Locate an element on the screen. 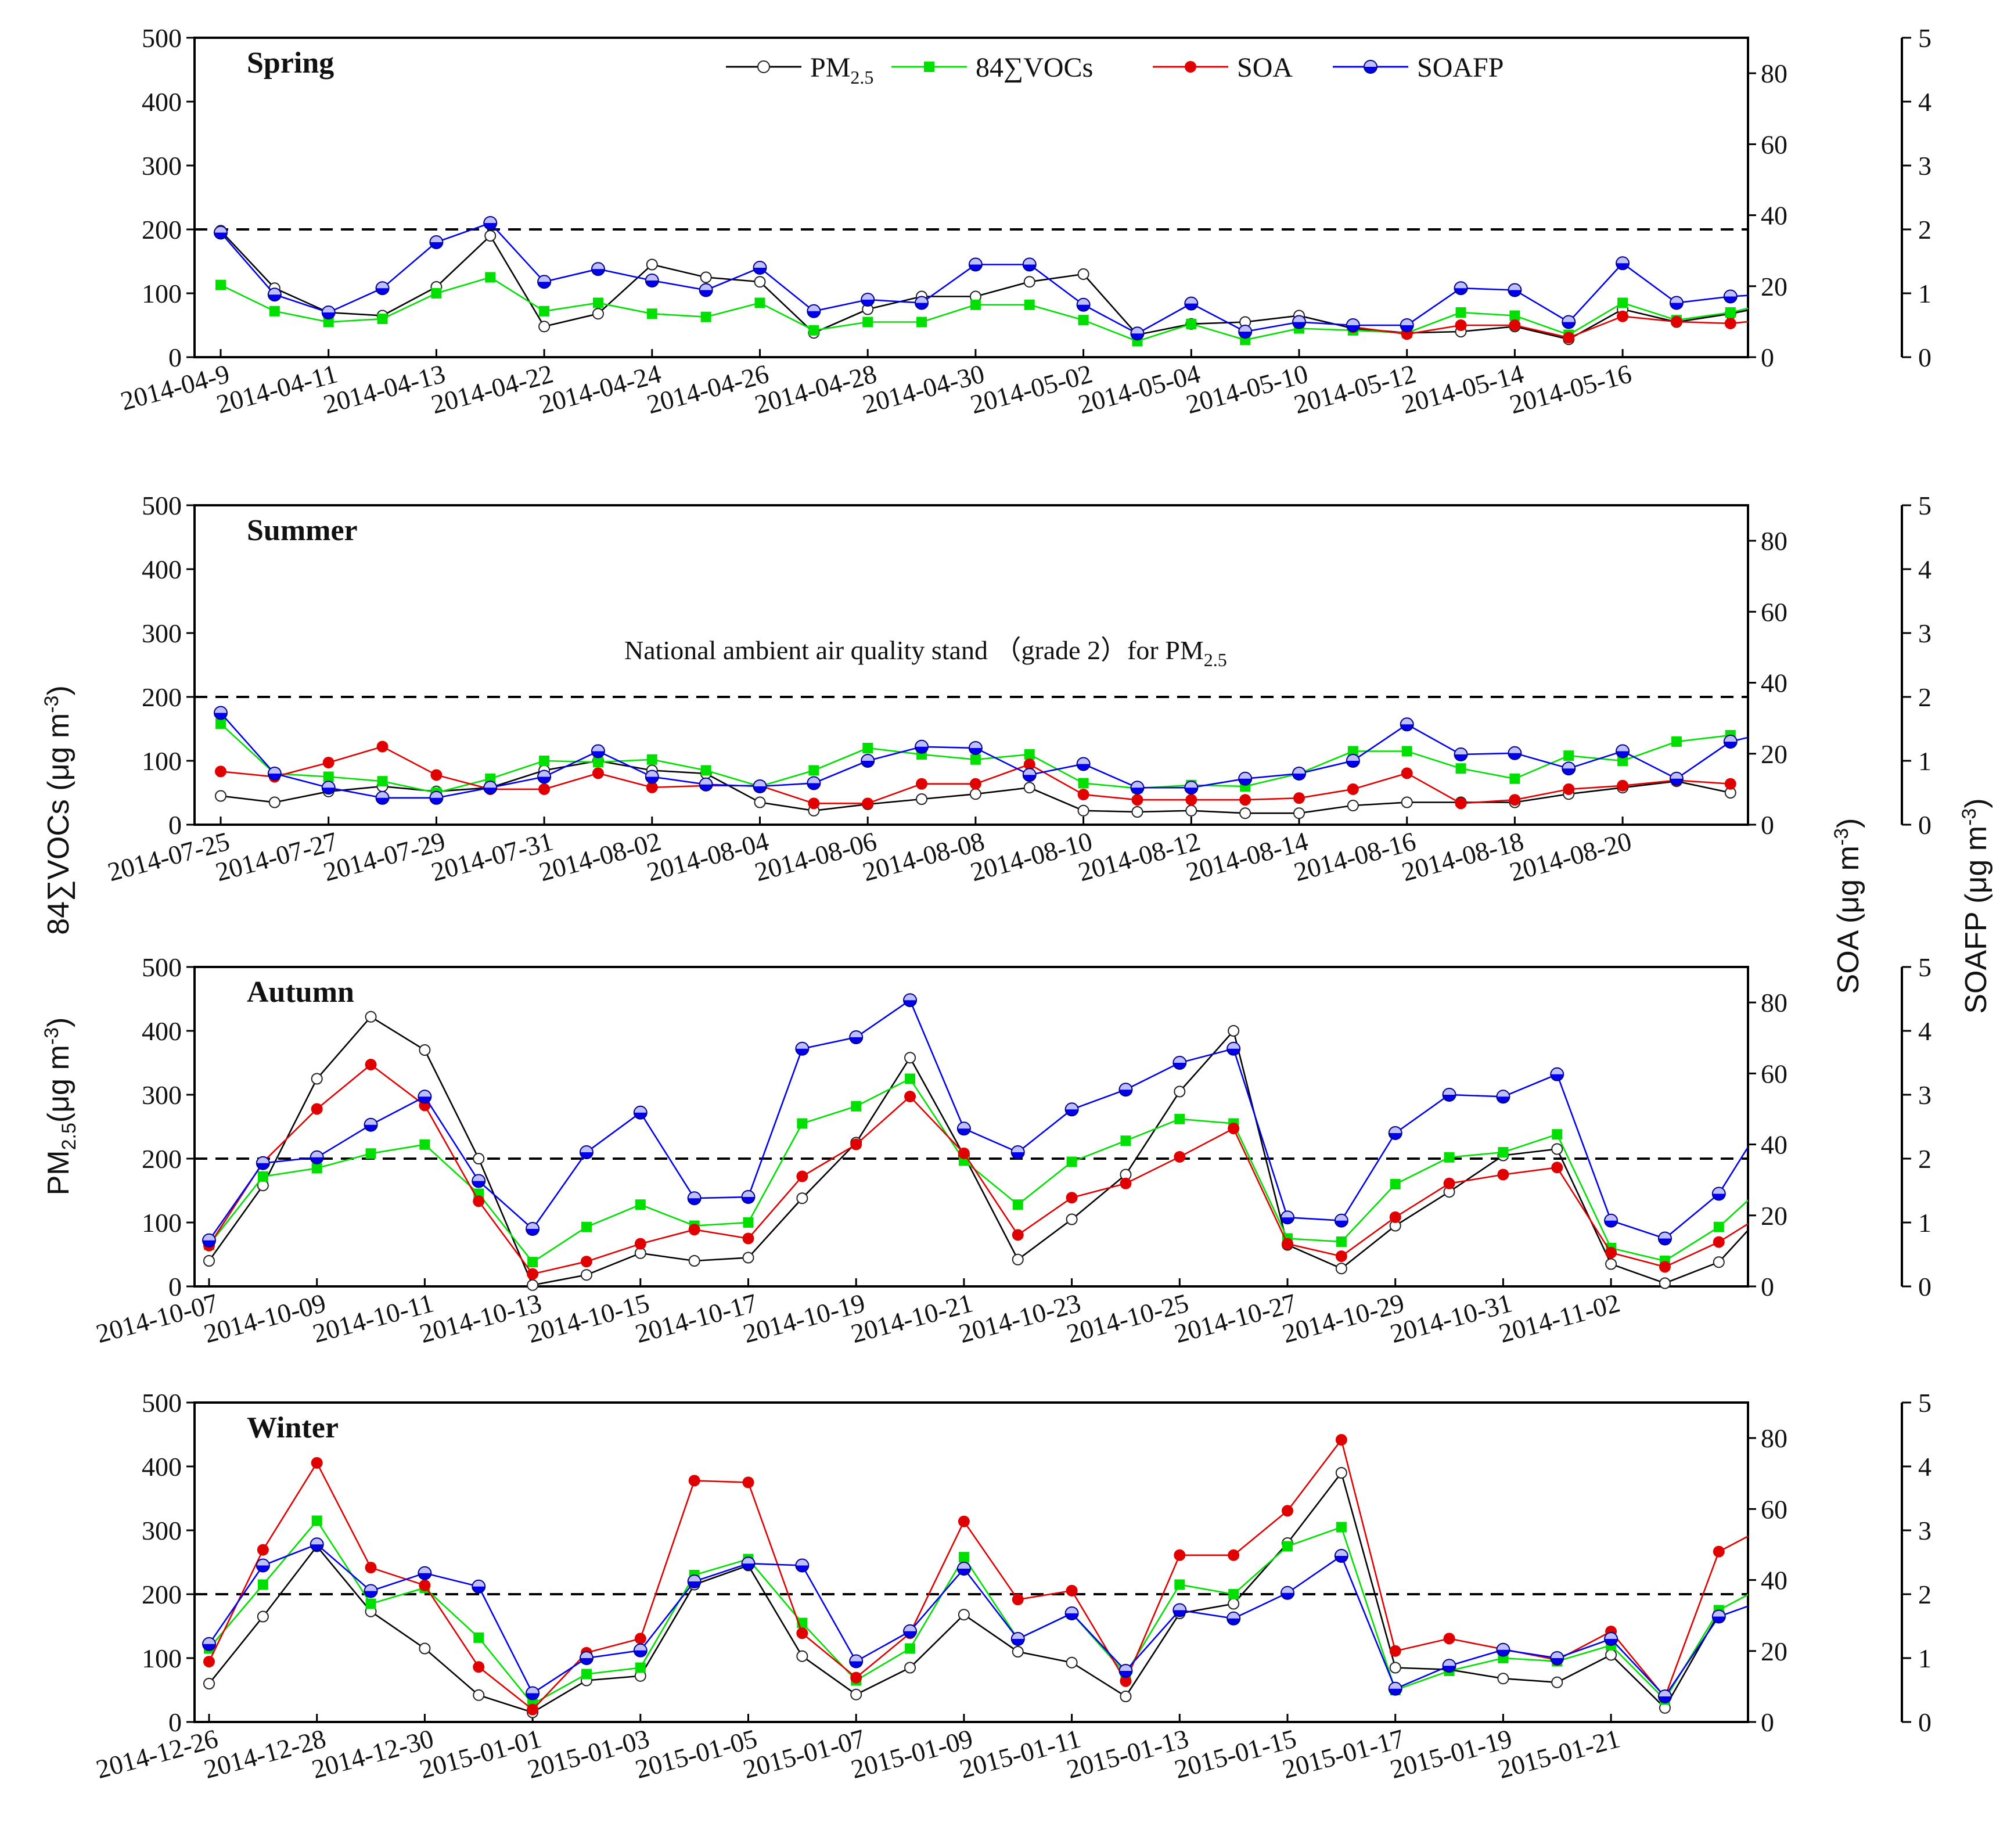 This screenshot has width=2007, height=1848. left-tick-label: 0 is located at coordinates (175, 1286).